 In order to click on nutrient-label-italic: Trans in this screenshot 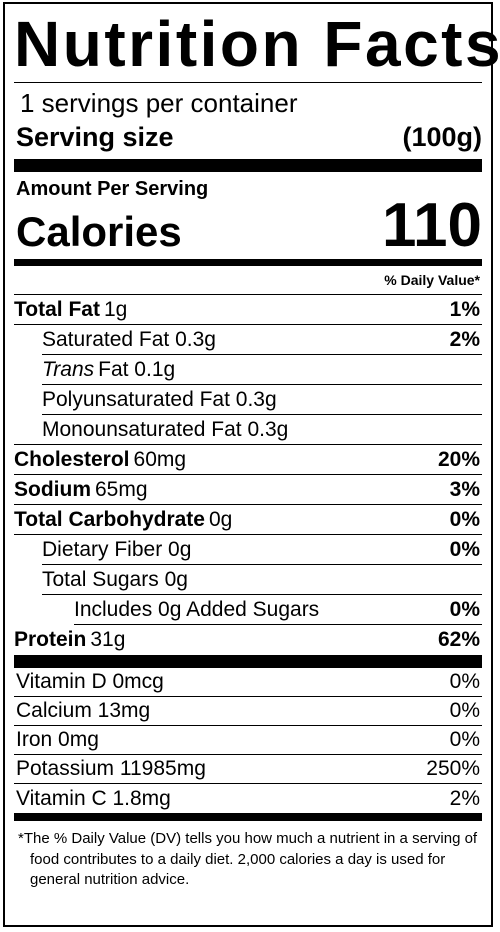, I will do `click(68, 369)`.